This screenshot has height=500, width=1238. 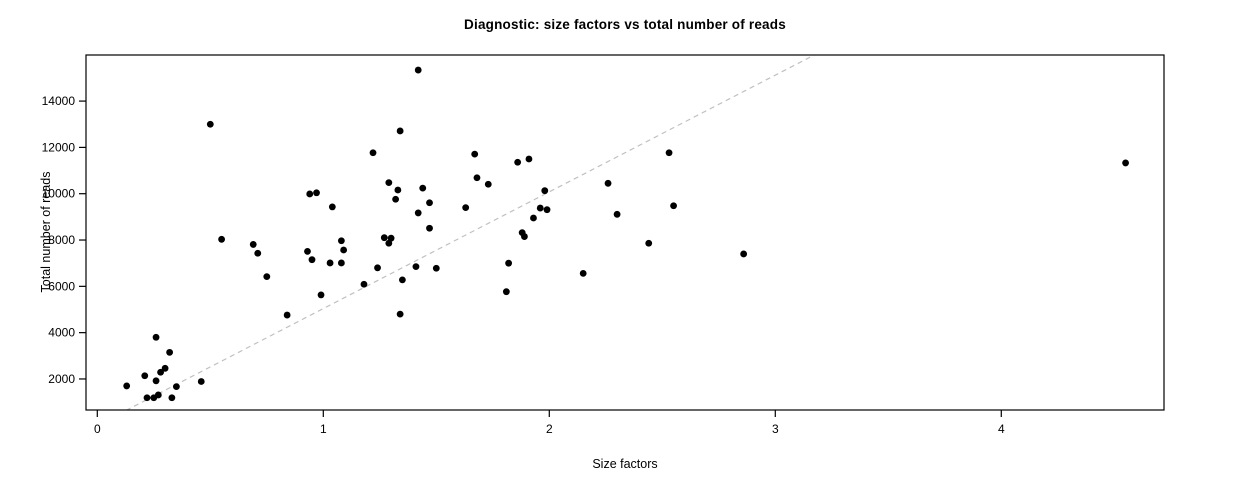 I want to click on x-axis-title: Size factors, so click(x=625, y=464).